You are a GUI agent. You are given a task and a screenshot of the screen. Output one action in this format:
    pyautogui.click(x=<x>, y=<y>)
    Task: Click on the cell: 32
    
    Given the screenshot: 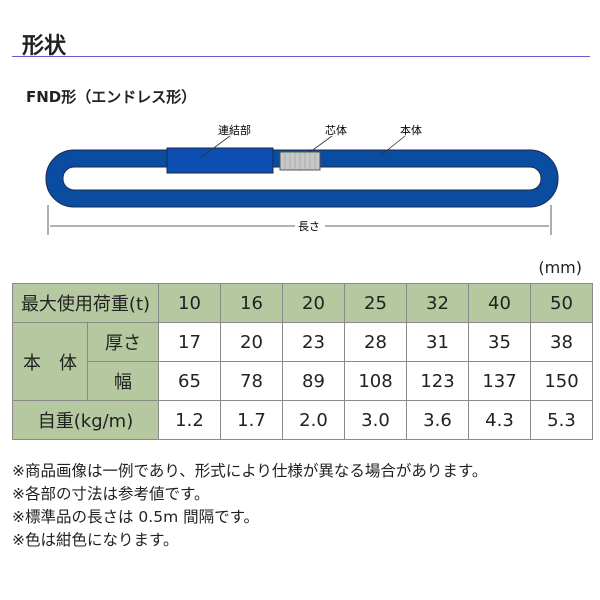 What is the action you would take?
    pyautogui.click(x=437, y=303)
    